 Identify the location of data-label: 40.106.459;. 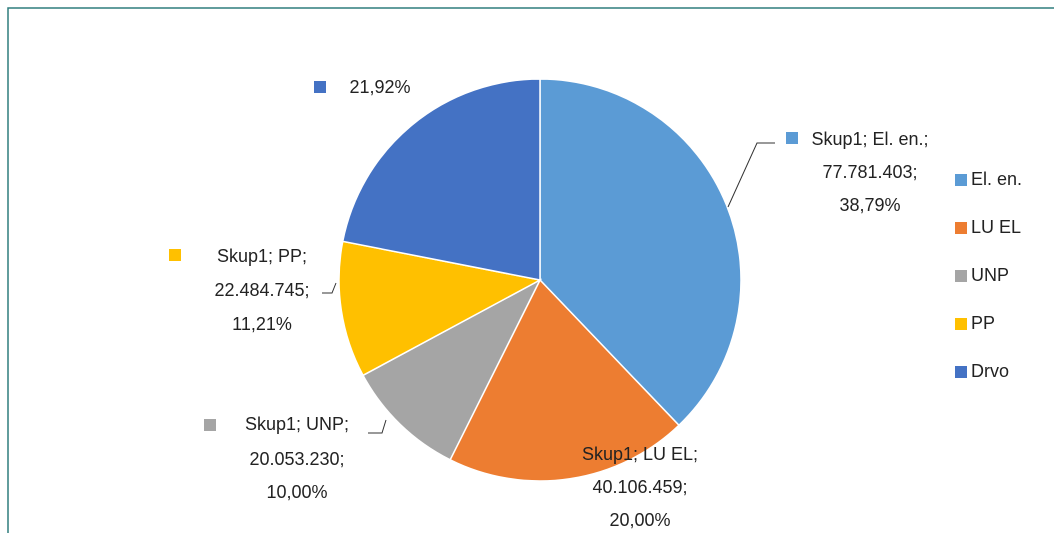
(639, 487).